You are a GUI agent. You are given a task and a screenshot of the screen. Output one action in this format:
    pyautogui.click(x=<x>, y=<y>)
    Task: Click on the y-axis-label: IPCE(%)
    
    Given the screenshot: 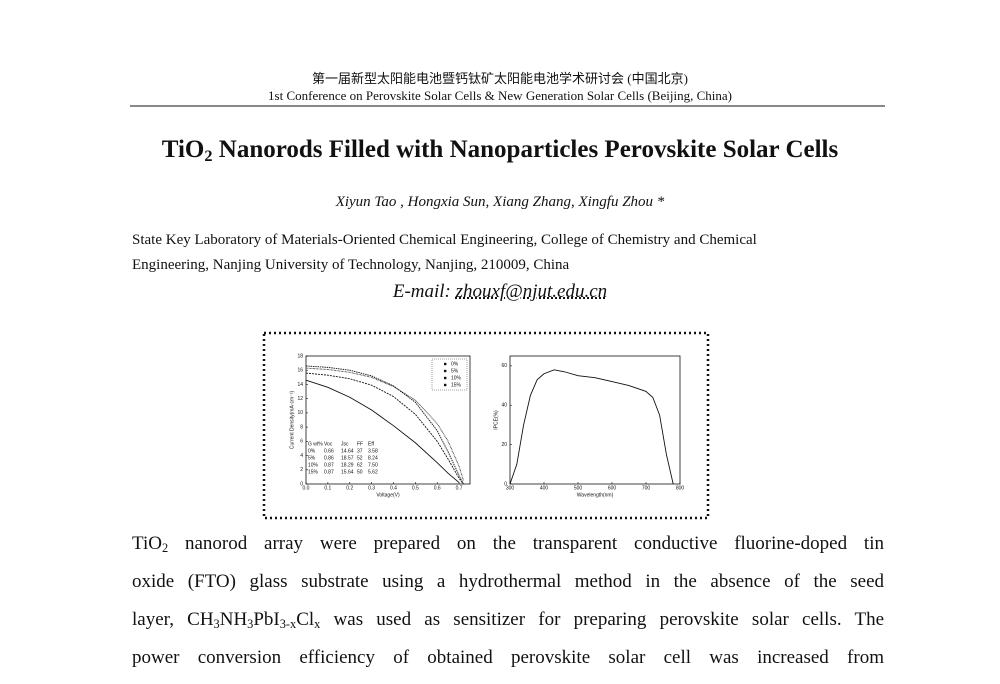 What is the action you would take?
    pyautogui.click(x=496, y=420)
    